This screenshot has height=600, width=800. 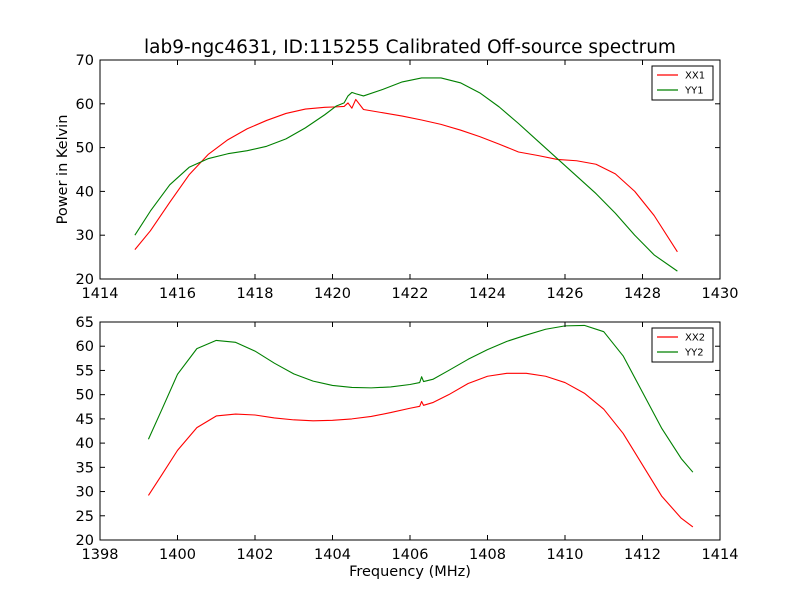 I want to click on y-tick-label: 70, so click(x=85, y=61).